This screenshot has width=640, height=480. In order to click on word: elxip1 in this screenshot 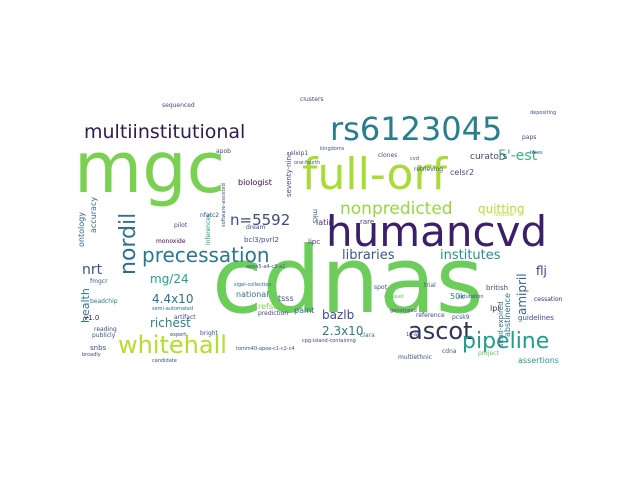, I will do `click(299, 153)`.